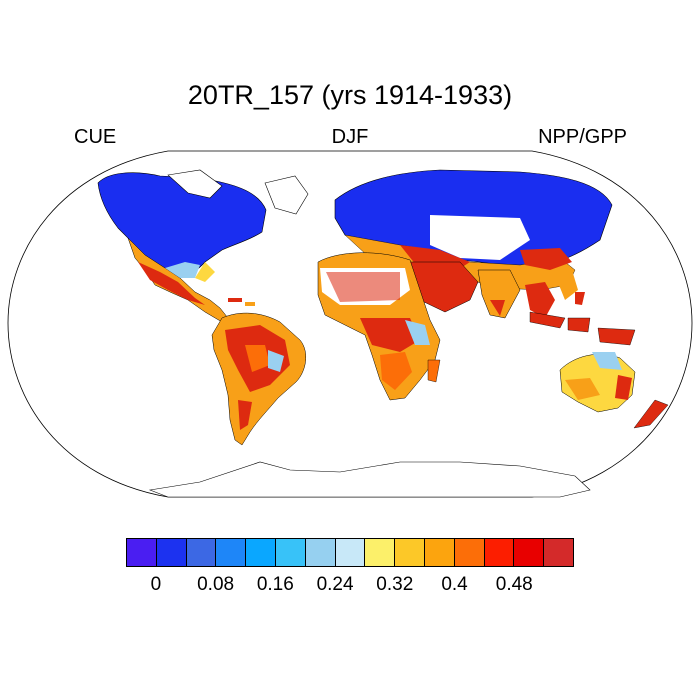 The height and width of the screenshot is (700, 700). Describe the element at coordinates (241, 302) in the screenshot. I see `caribbean` at that location.